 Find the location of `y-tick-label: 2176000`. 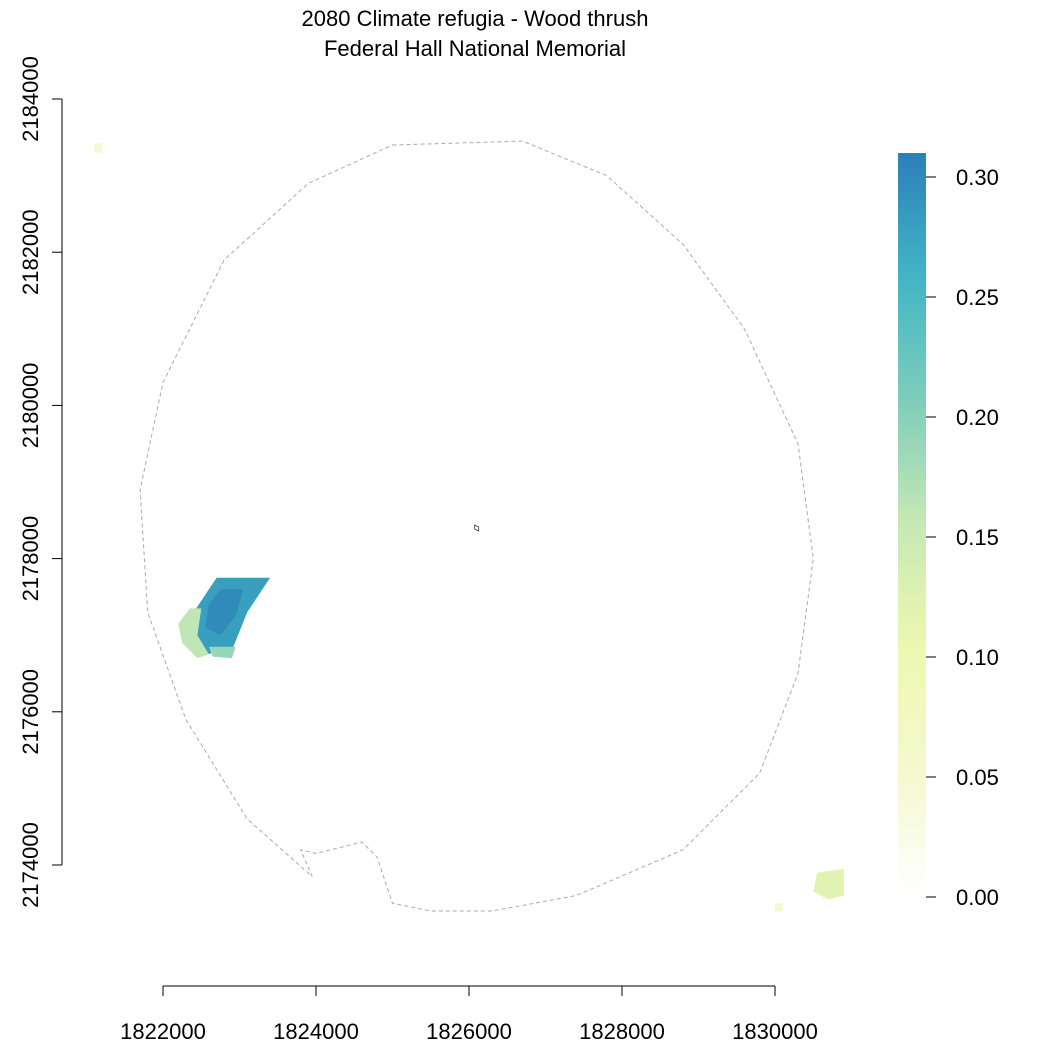

y-tick-label: 2176000 is located at coordinates (30, 712).